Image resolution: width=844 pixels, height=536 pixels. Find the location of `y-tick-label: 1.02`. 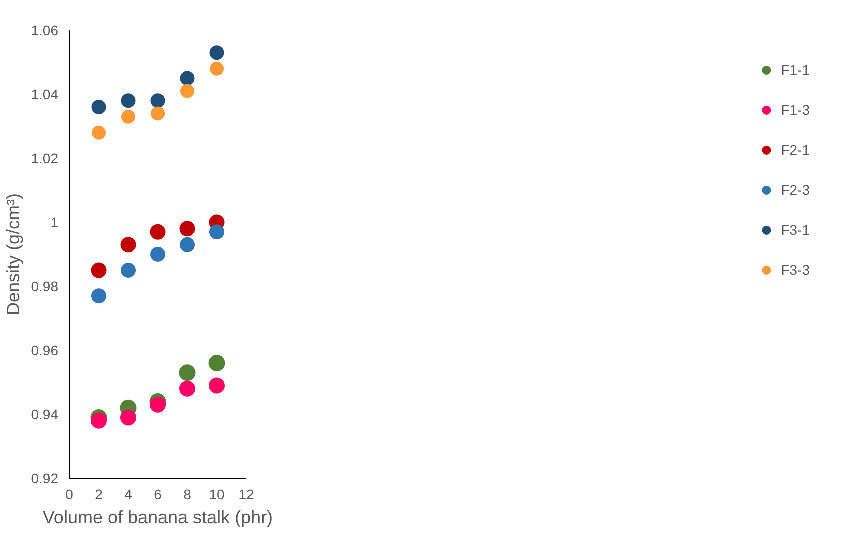

y-tick-label: 1.02 is located at coordinates (45, 158).